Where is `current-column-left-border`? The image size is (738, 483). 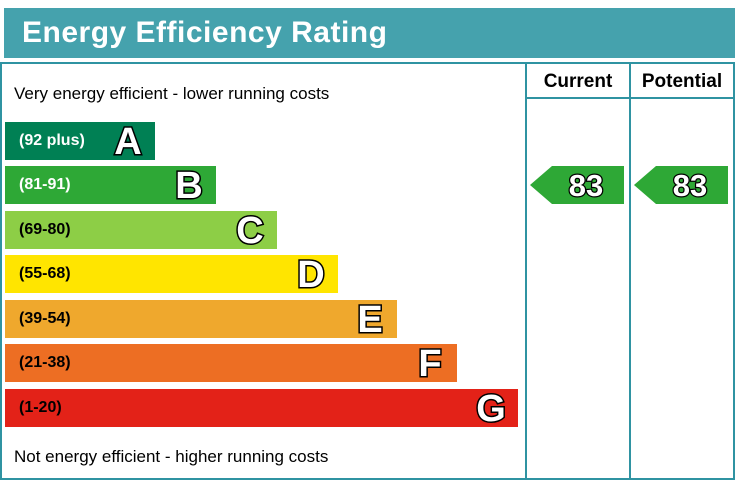 current-column-left-border is located at coordinates (526, 271).